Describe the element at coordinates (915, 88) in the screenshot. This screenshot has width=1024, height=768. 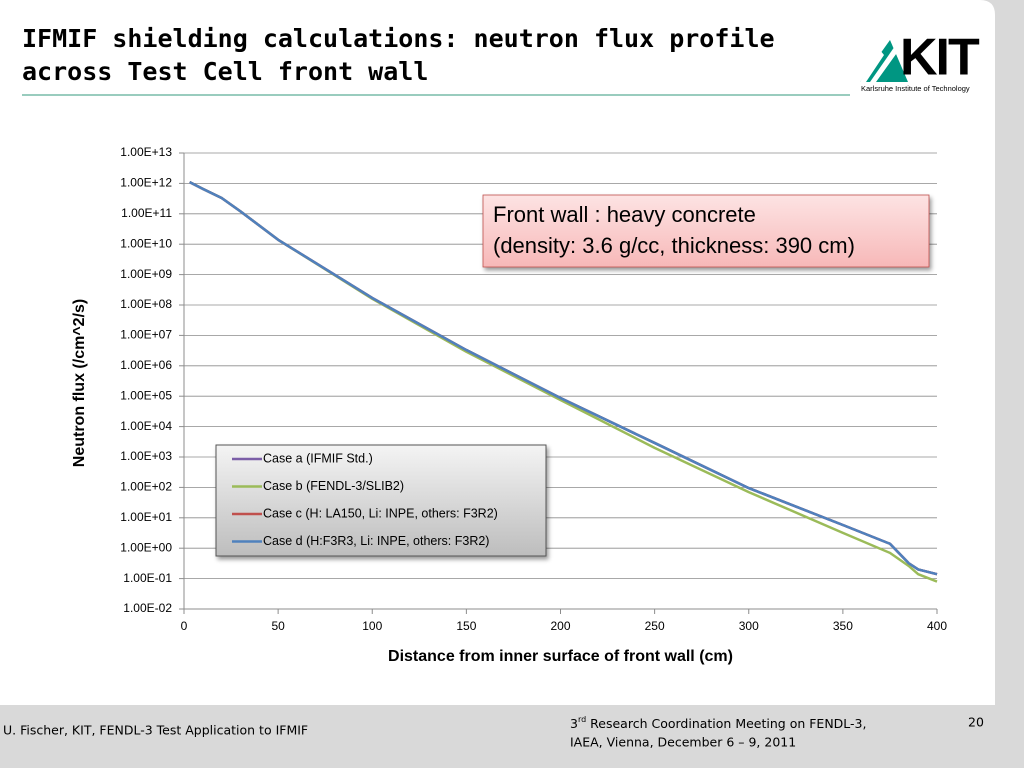
I see `logo-subtitle: Karlsruhe Institute of Technology` at that location.